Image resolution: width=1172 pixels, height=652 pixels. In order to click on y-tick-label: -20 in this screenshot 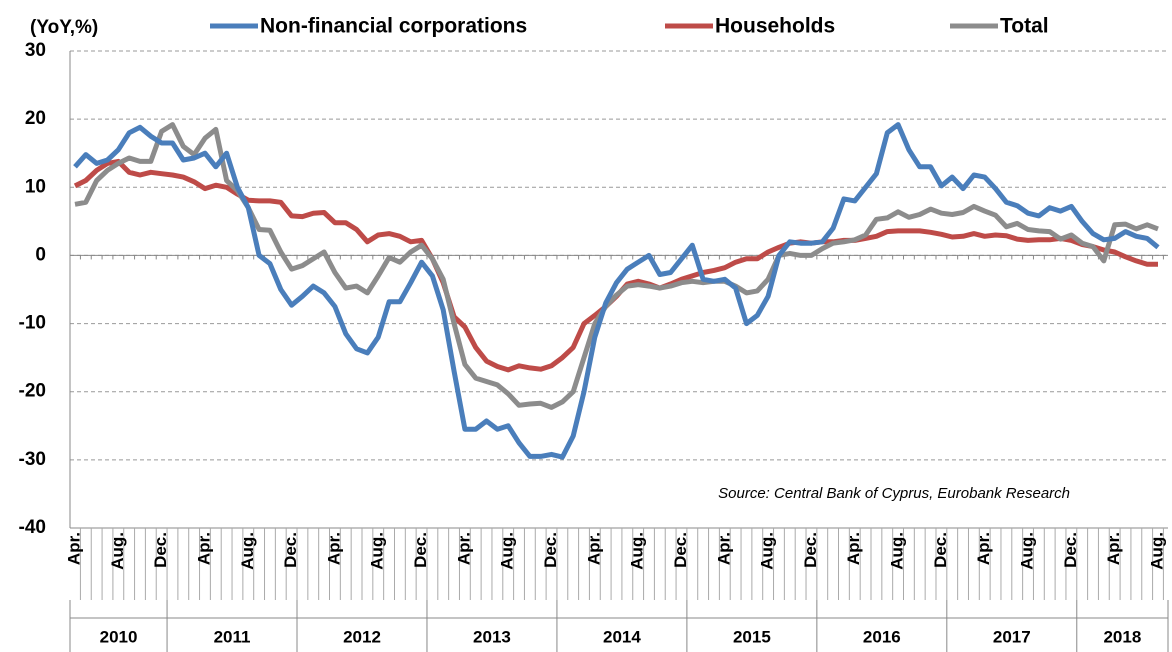, I will do `click(32, 391)`.